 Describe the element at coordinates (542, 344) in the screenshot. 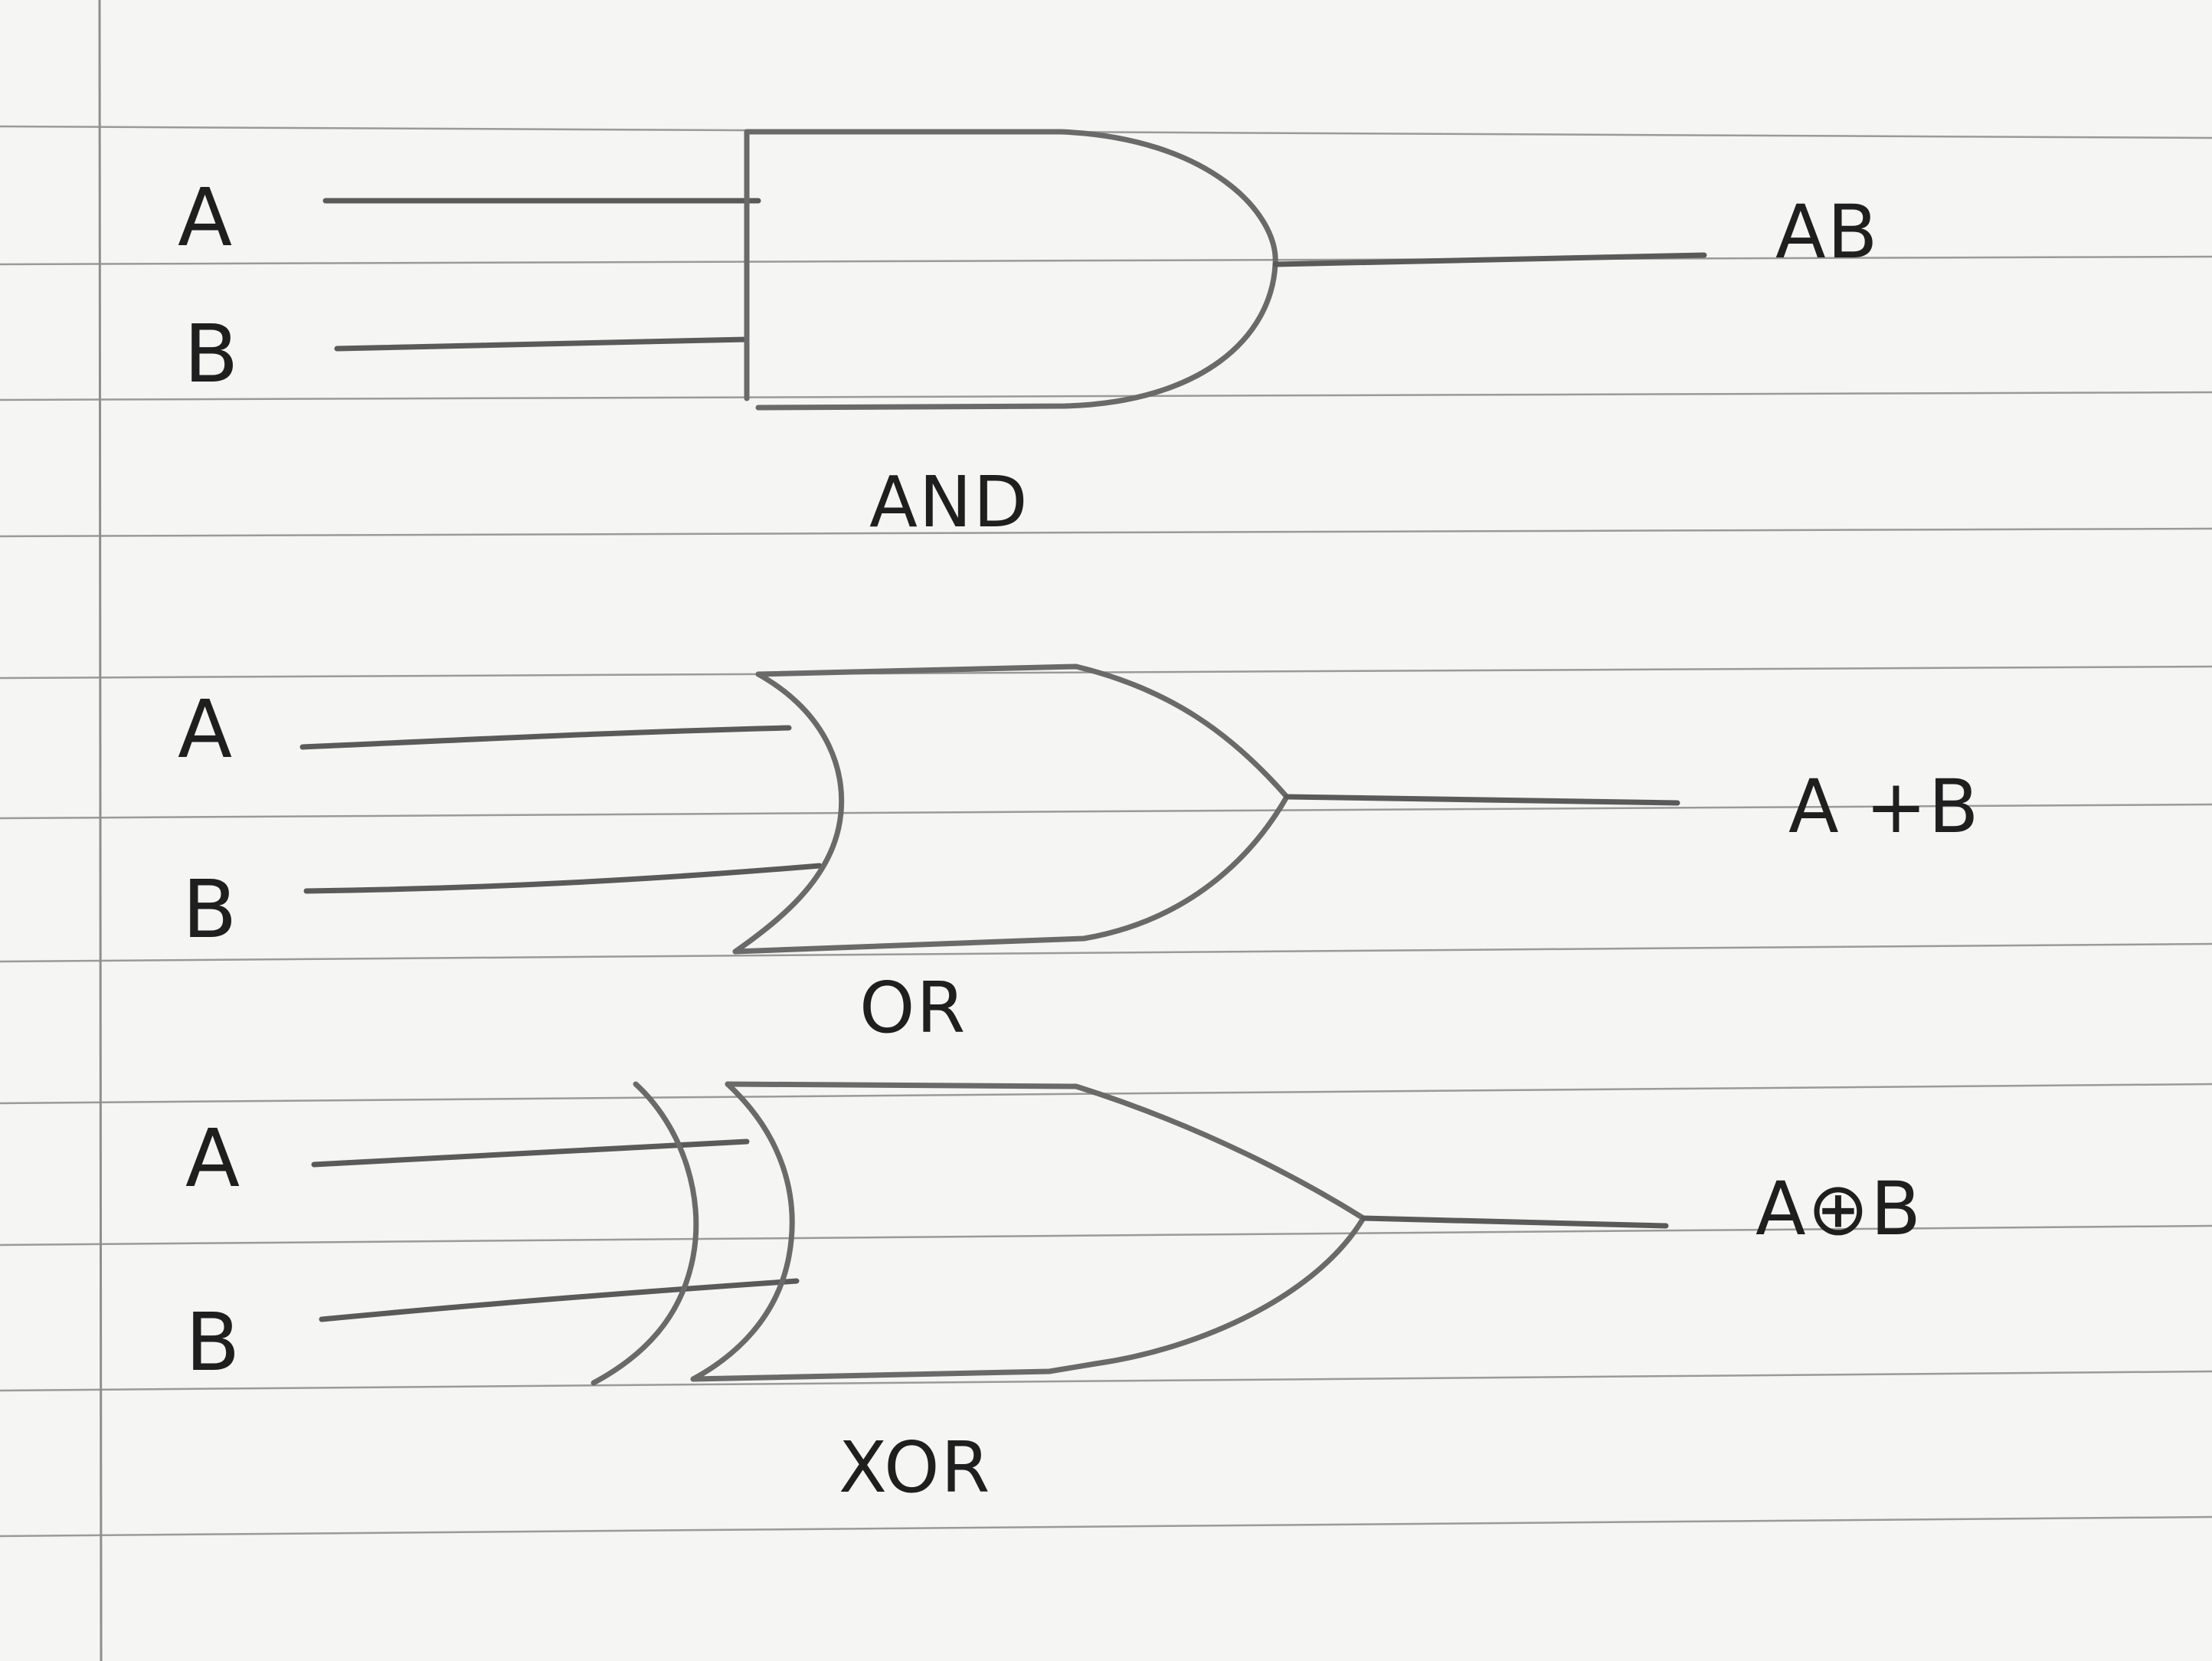

I see `and-input-b-wire` at that location.